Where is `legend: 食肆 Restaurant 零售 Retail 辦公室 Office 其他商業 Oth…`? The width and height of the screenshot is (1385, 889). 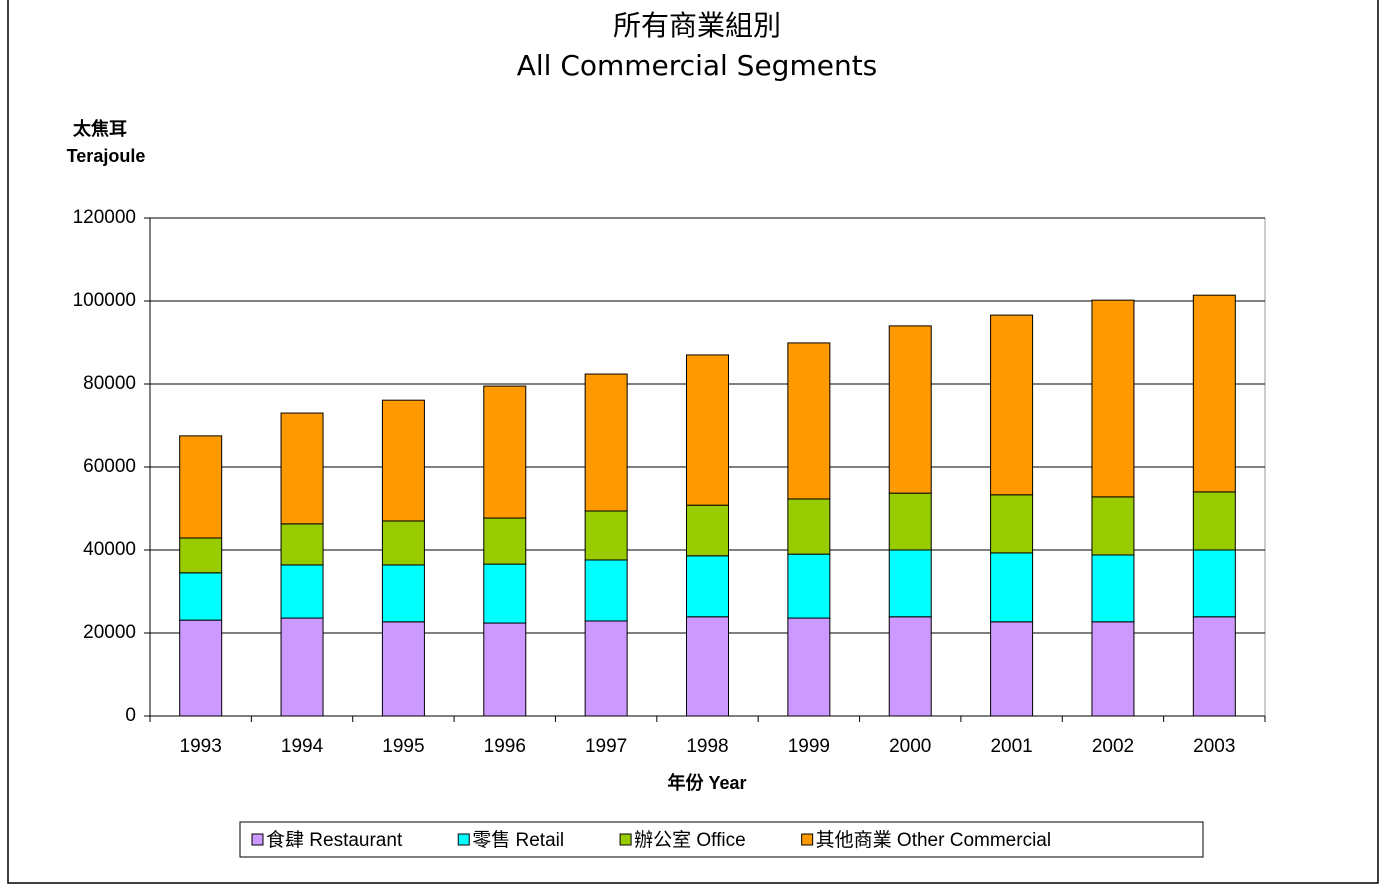
legend: 食肆 Restaurant 零售 Retail 辦公室 Office 其他商業 Oth… is located at coordinates (721, 839).